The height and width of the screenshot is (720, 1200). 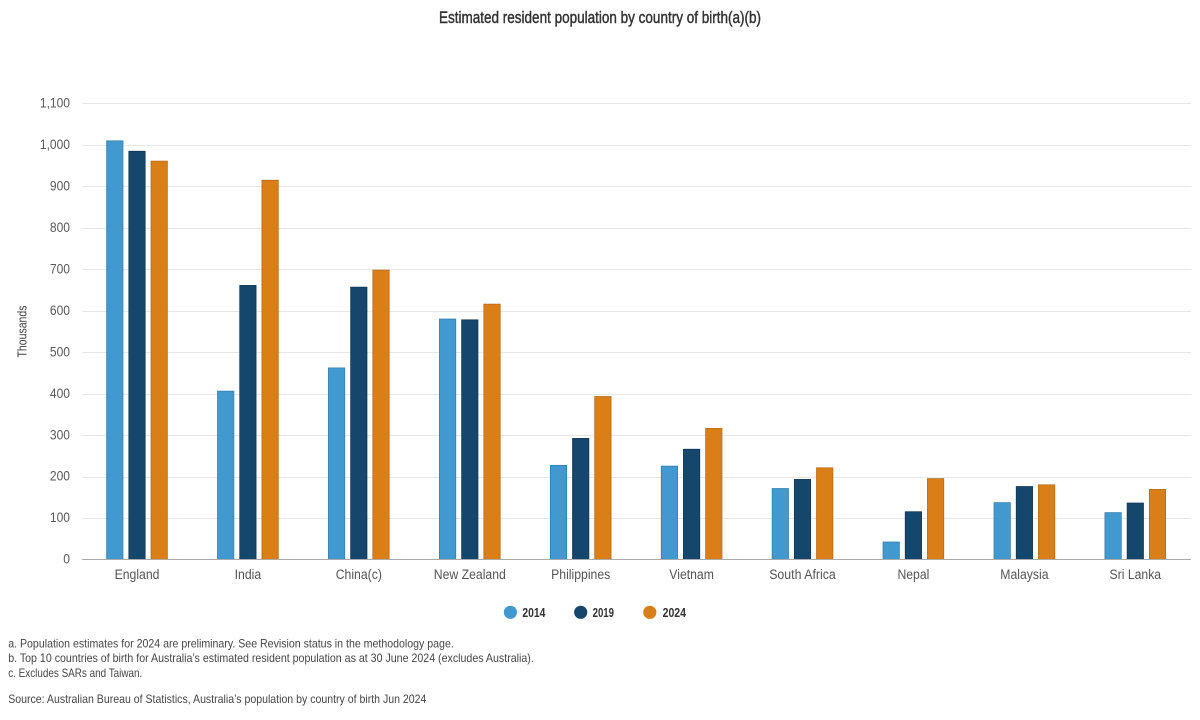 I want to click on svg-text: 100, so click(x=60, y=517).